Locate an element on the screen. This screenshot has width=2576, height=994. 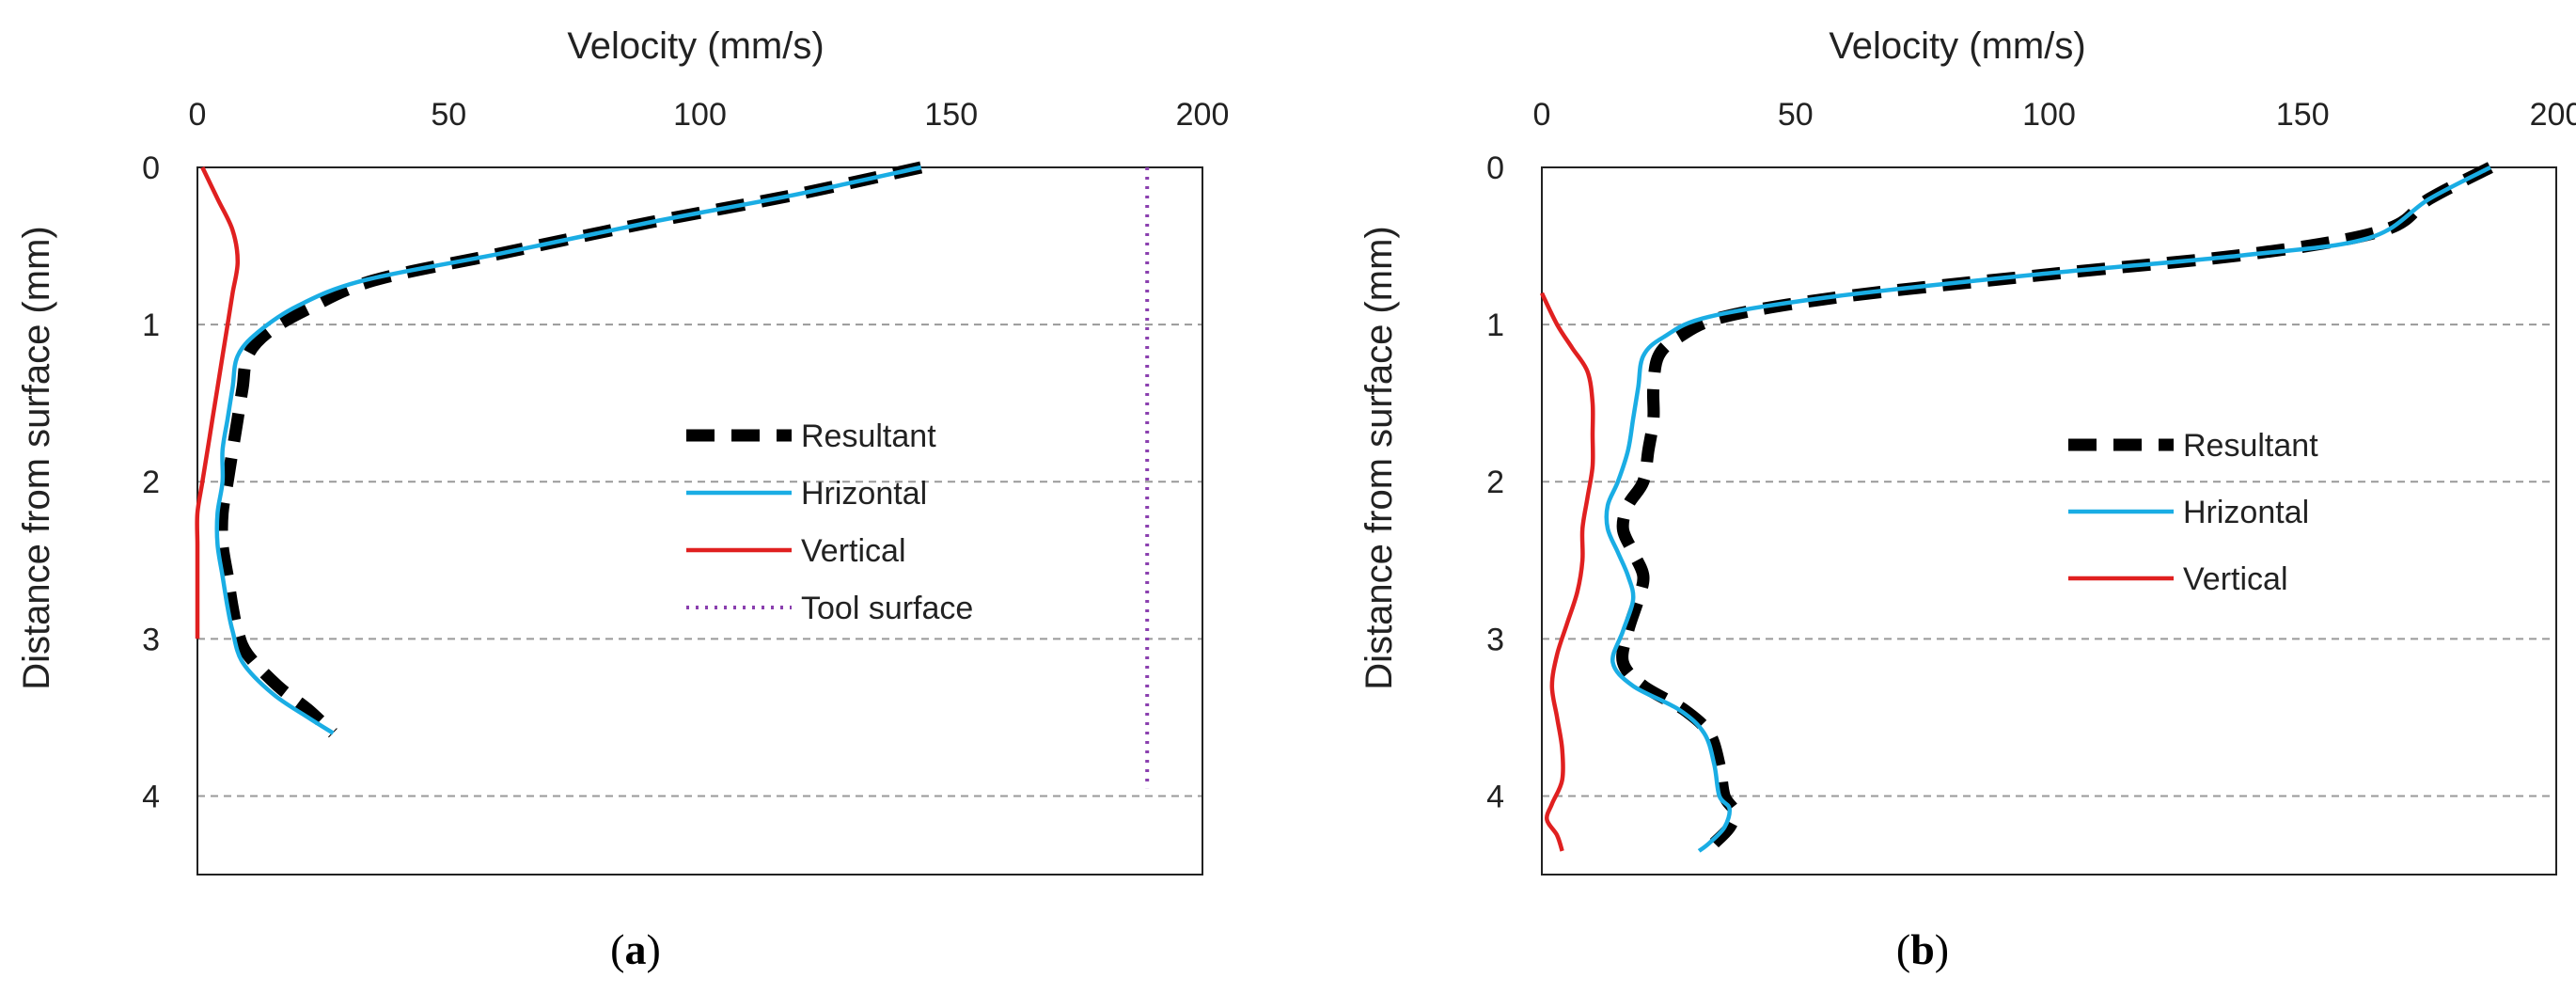
panel-label-a: a is located at coordinates (636, 949).